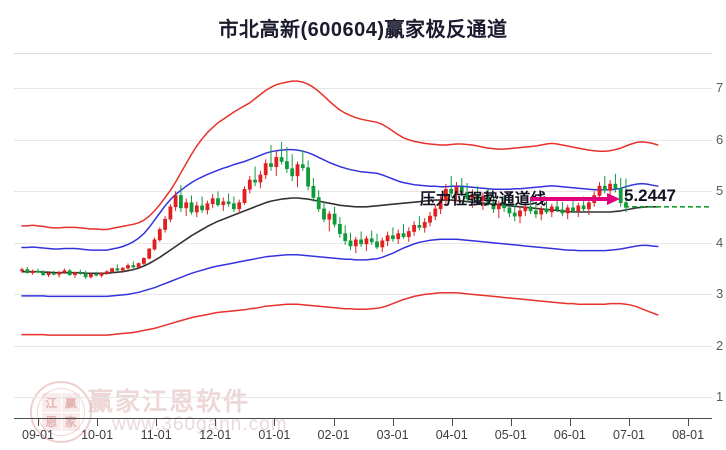 The height and width of the screenshot is (450, 726). What do you see at coordinates (720, 88) in the screenshot?
I see `y-axis-tick-label: 7` at bounding box center [720, 88].